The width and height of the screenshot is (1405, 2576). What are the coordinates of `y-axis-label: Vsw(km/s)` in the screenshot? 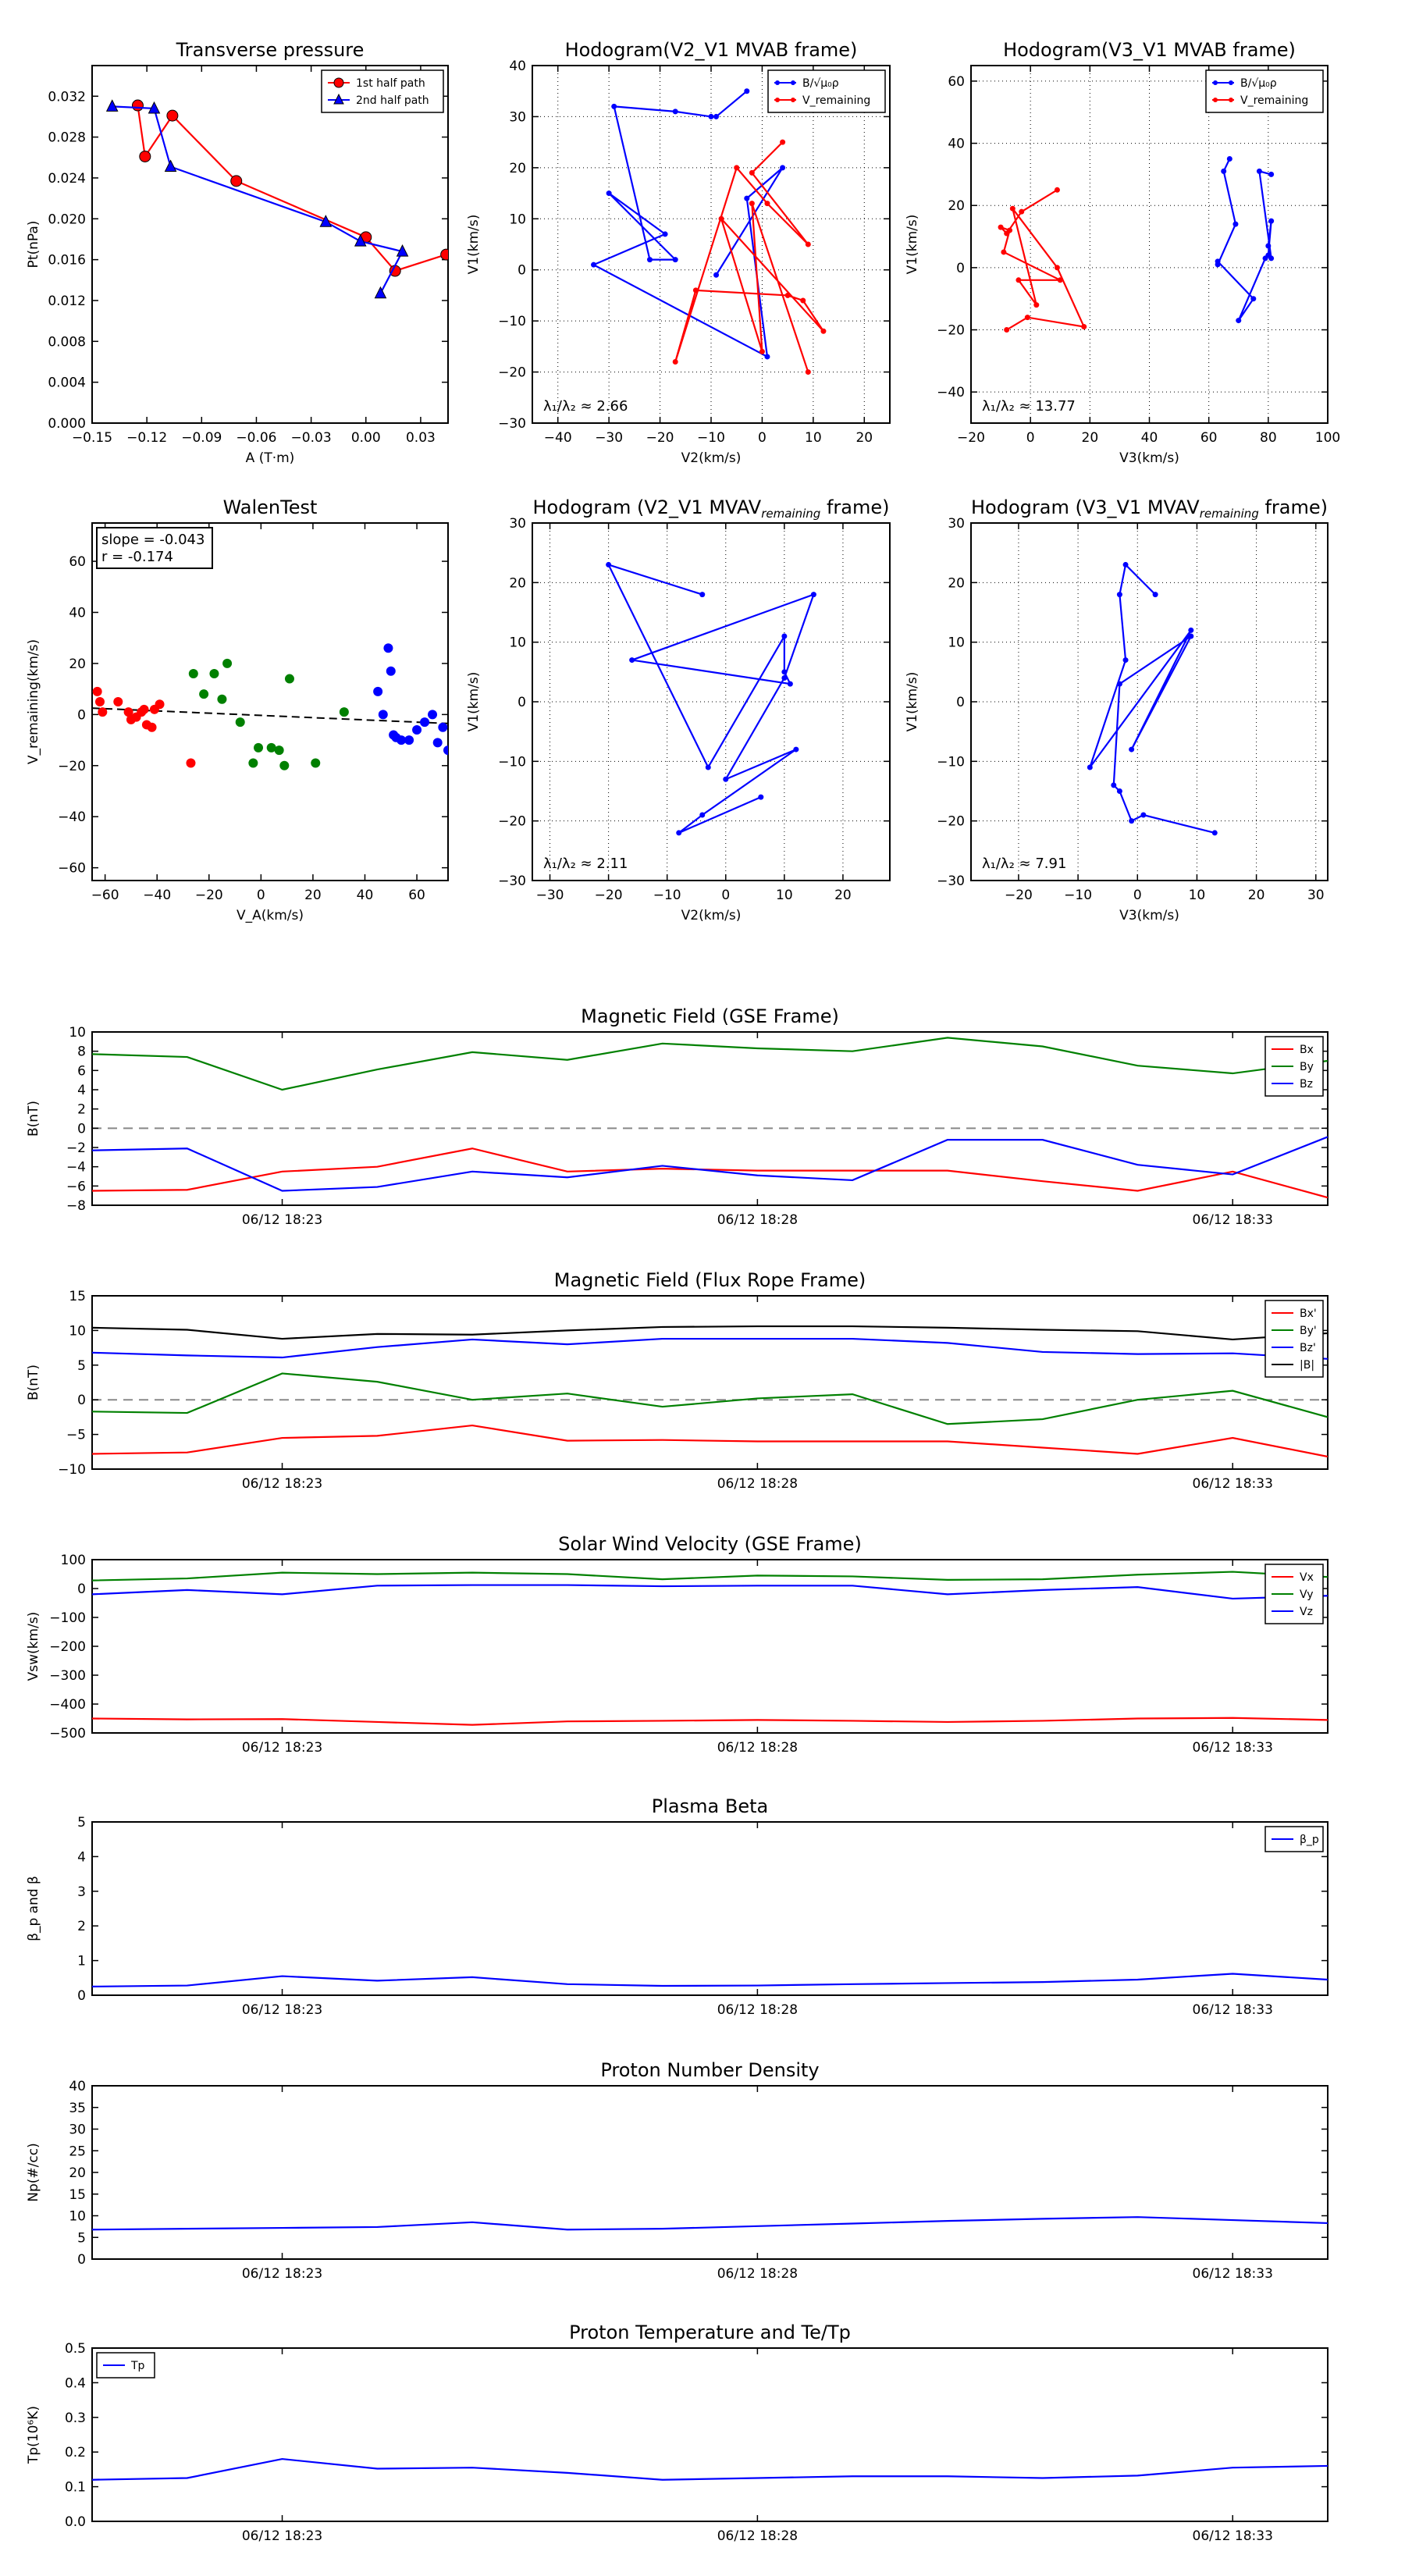 It's located at (34, 1646).